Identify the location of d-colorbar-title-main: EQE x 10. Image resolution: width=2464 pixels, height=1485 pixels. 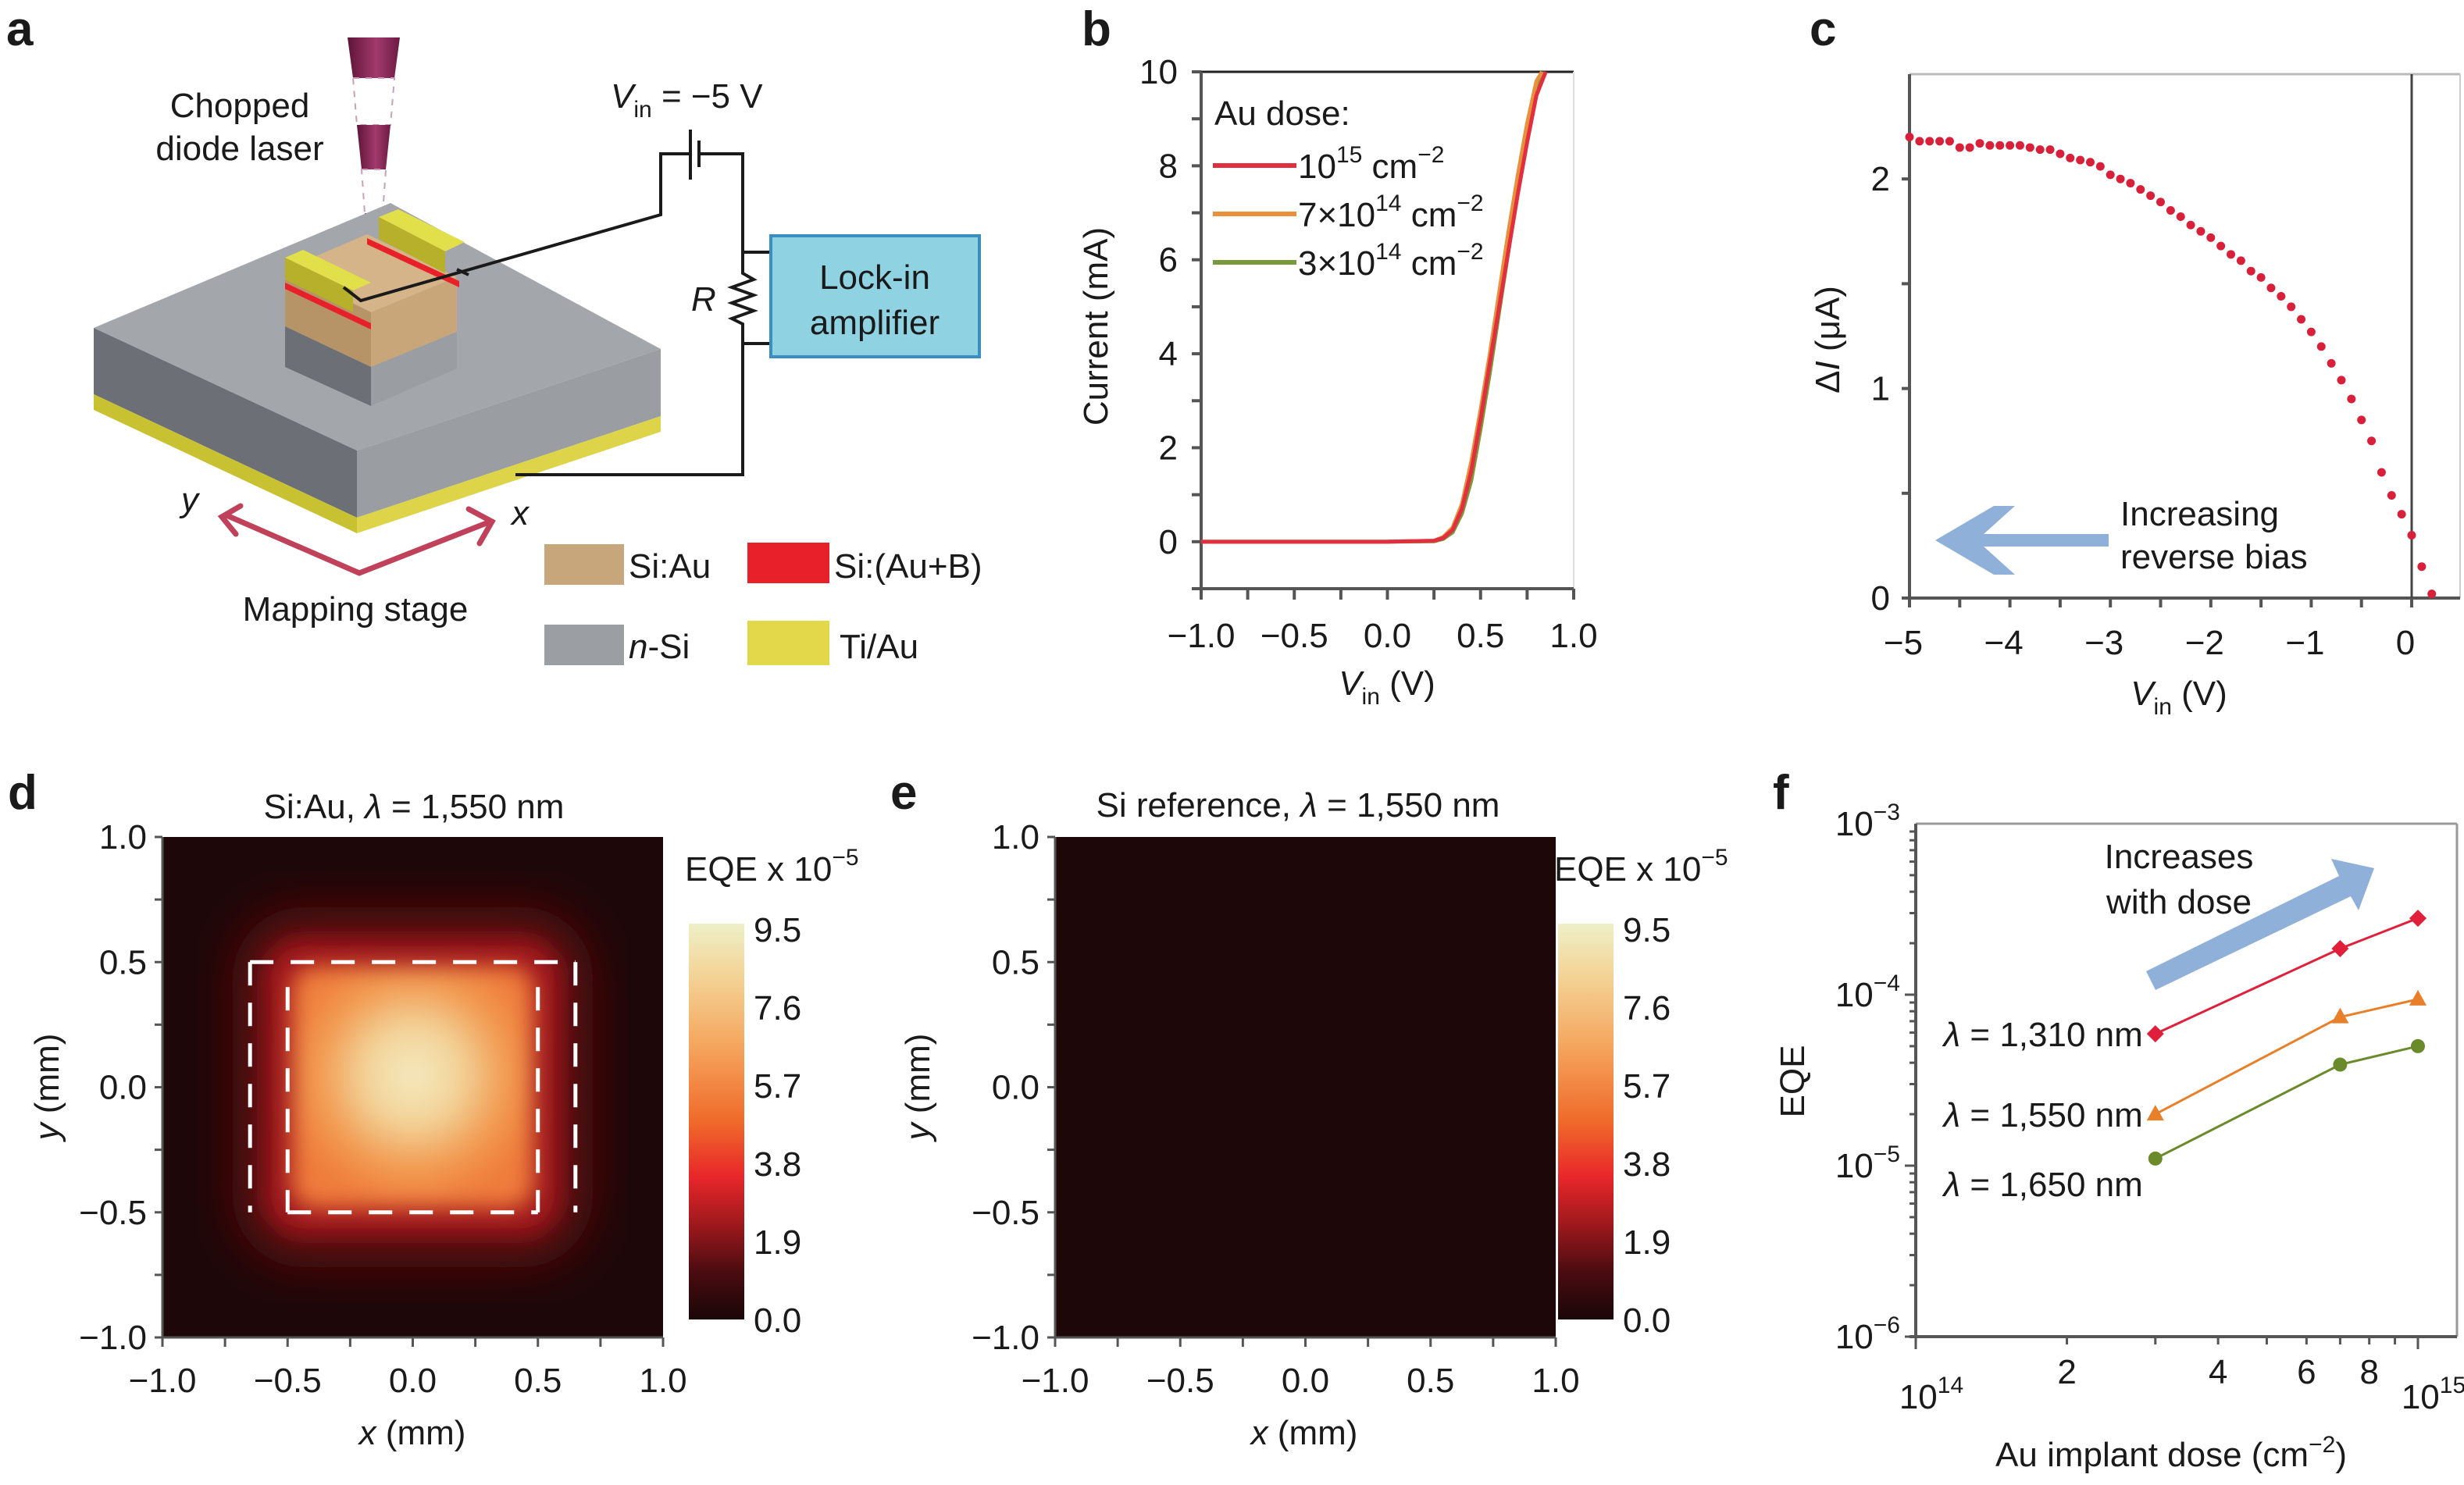
(759, 869).